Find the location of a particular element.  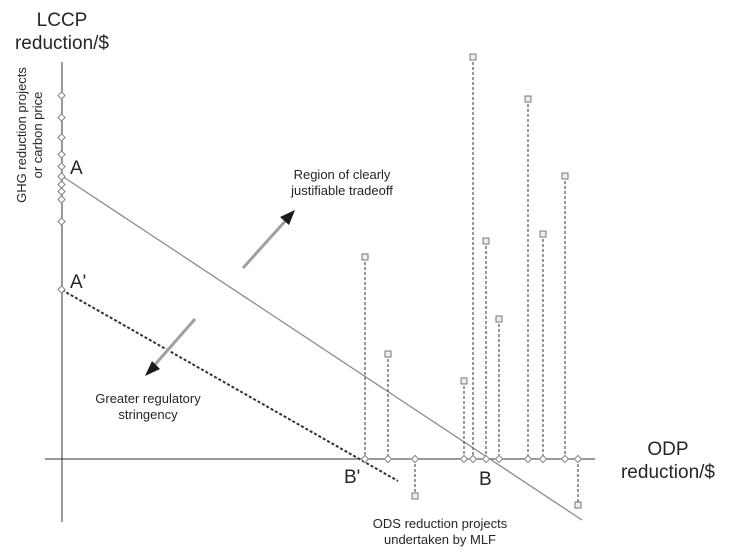

ghg-project-markers is located at coordinates (61, 192).